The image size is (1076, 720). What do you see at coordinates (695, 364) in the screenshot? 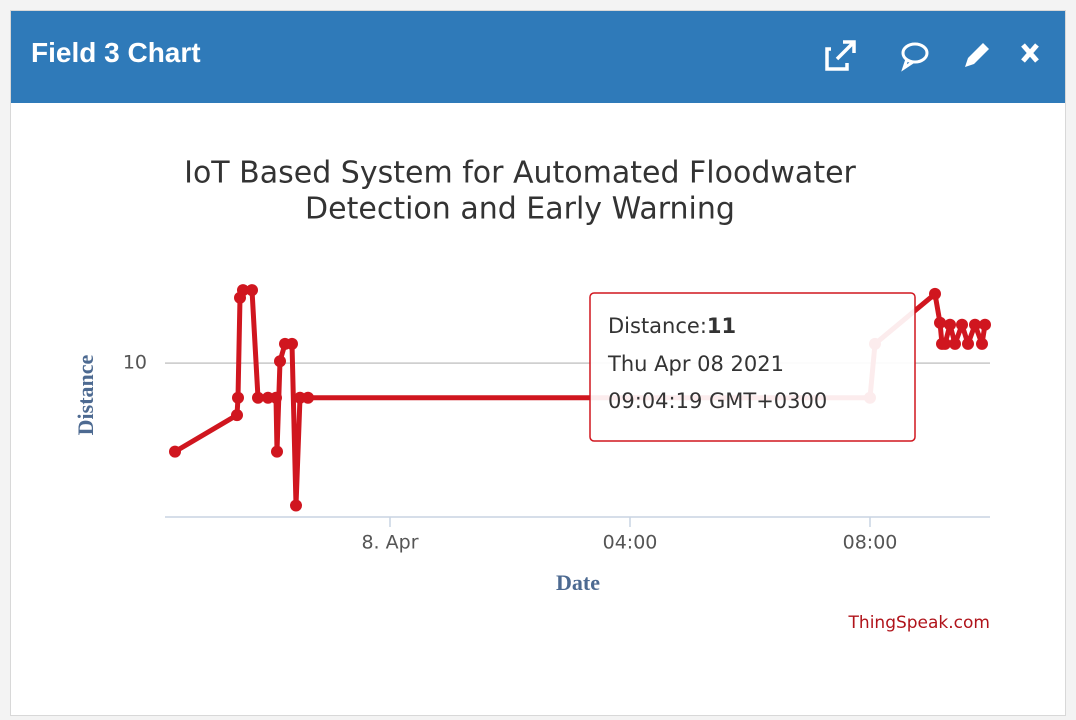
I see `tooltip-date: Thu Apr 08 2021` at bounding box center [695, 364].